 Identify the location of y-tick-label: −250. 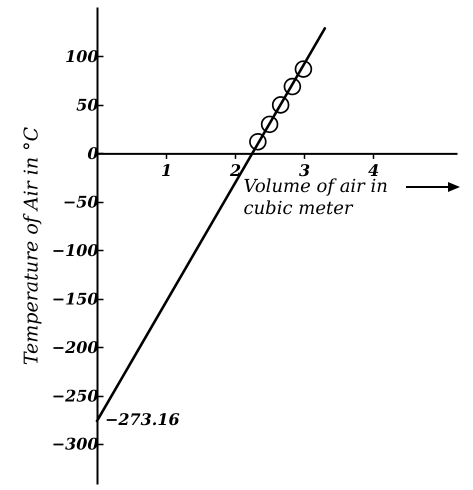
(75, 396).